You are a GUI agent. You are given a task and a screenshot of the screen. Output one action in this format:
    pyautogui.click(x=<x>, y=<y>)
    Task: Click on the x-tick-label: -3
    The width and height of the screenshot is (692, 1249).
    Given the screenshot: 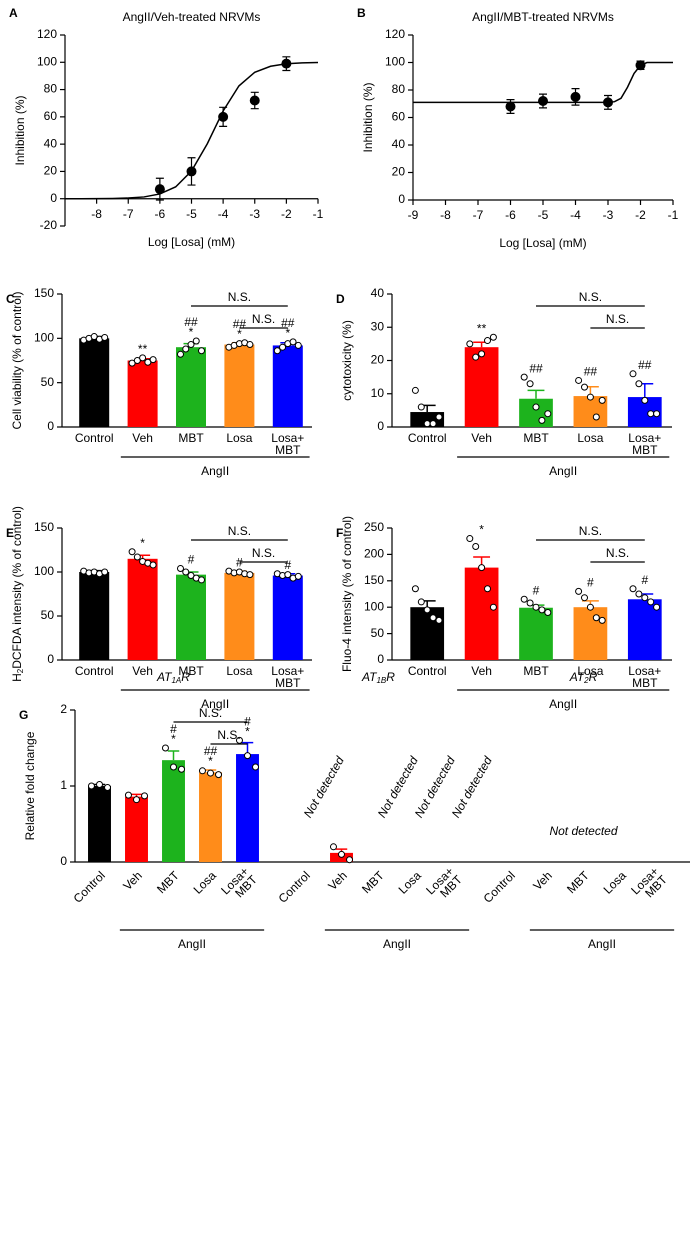 What is the action you would take?
    pyautogui.click(x=608, y=215)
    